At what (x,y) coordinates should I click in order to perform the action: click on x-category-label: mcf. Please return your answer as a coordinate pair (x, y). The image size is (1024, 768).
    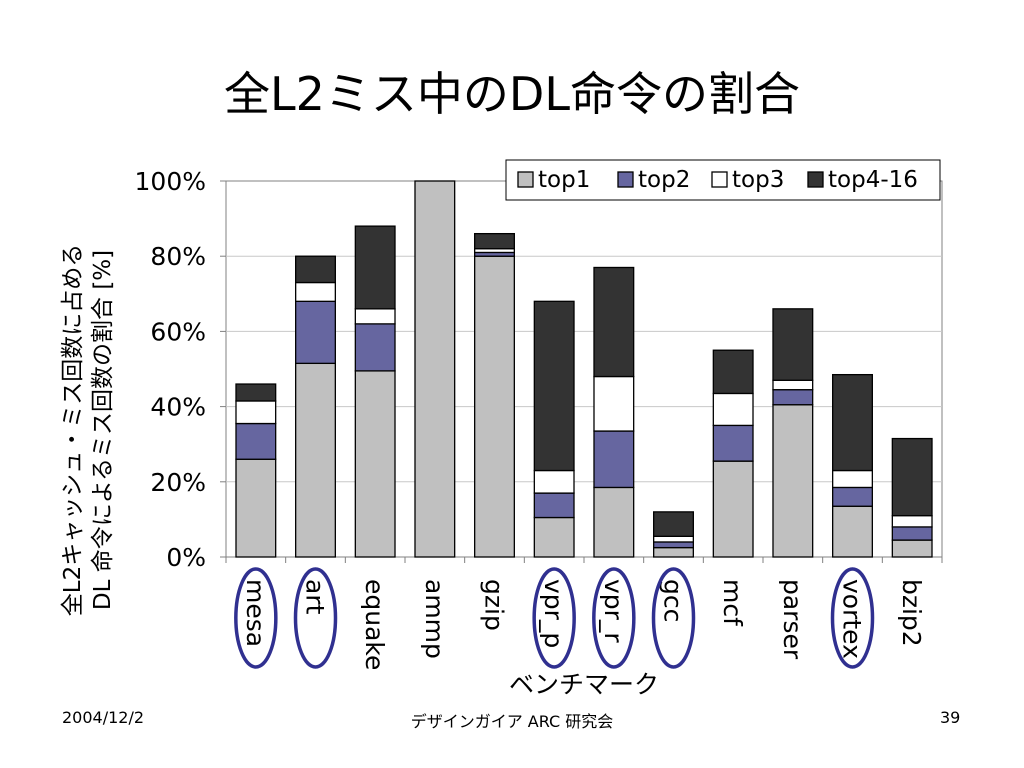
    Looking at the image, I should click on (732, 603).